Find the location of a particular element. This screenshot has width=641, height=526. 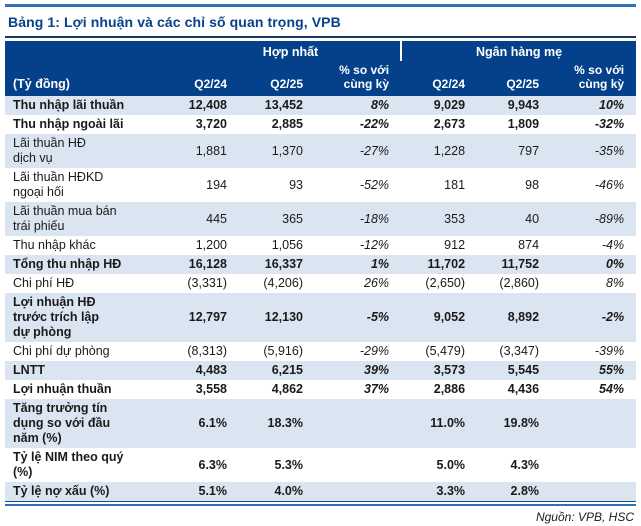

cell-value: 6.3% is located at coordinates (213, 464).